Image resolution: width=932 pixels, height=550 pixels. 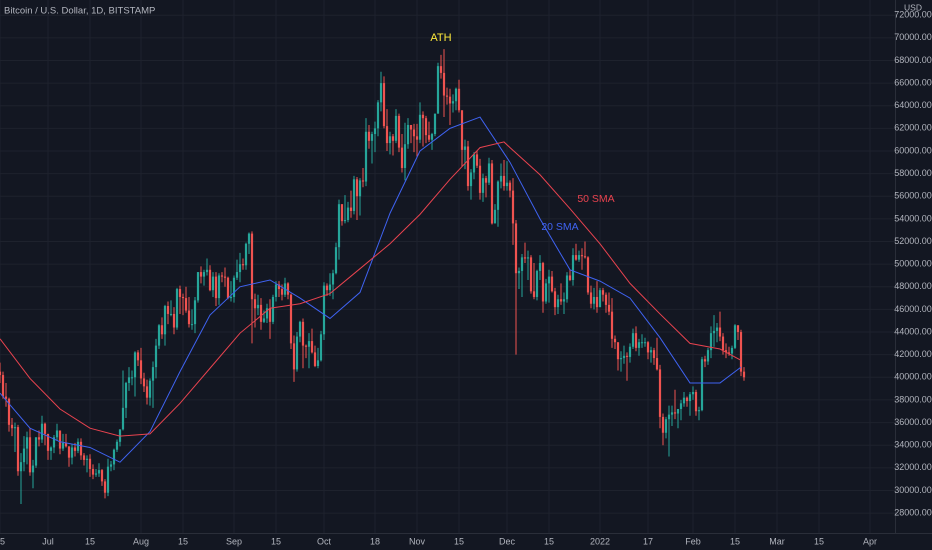 I want to click on x-tick-label: Nov, so click(x=417, y=541).